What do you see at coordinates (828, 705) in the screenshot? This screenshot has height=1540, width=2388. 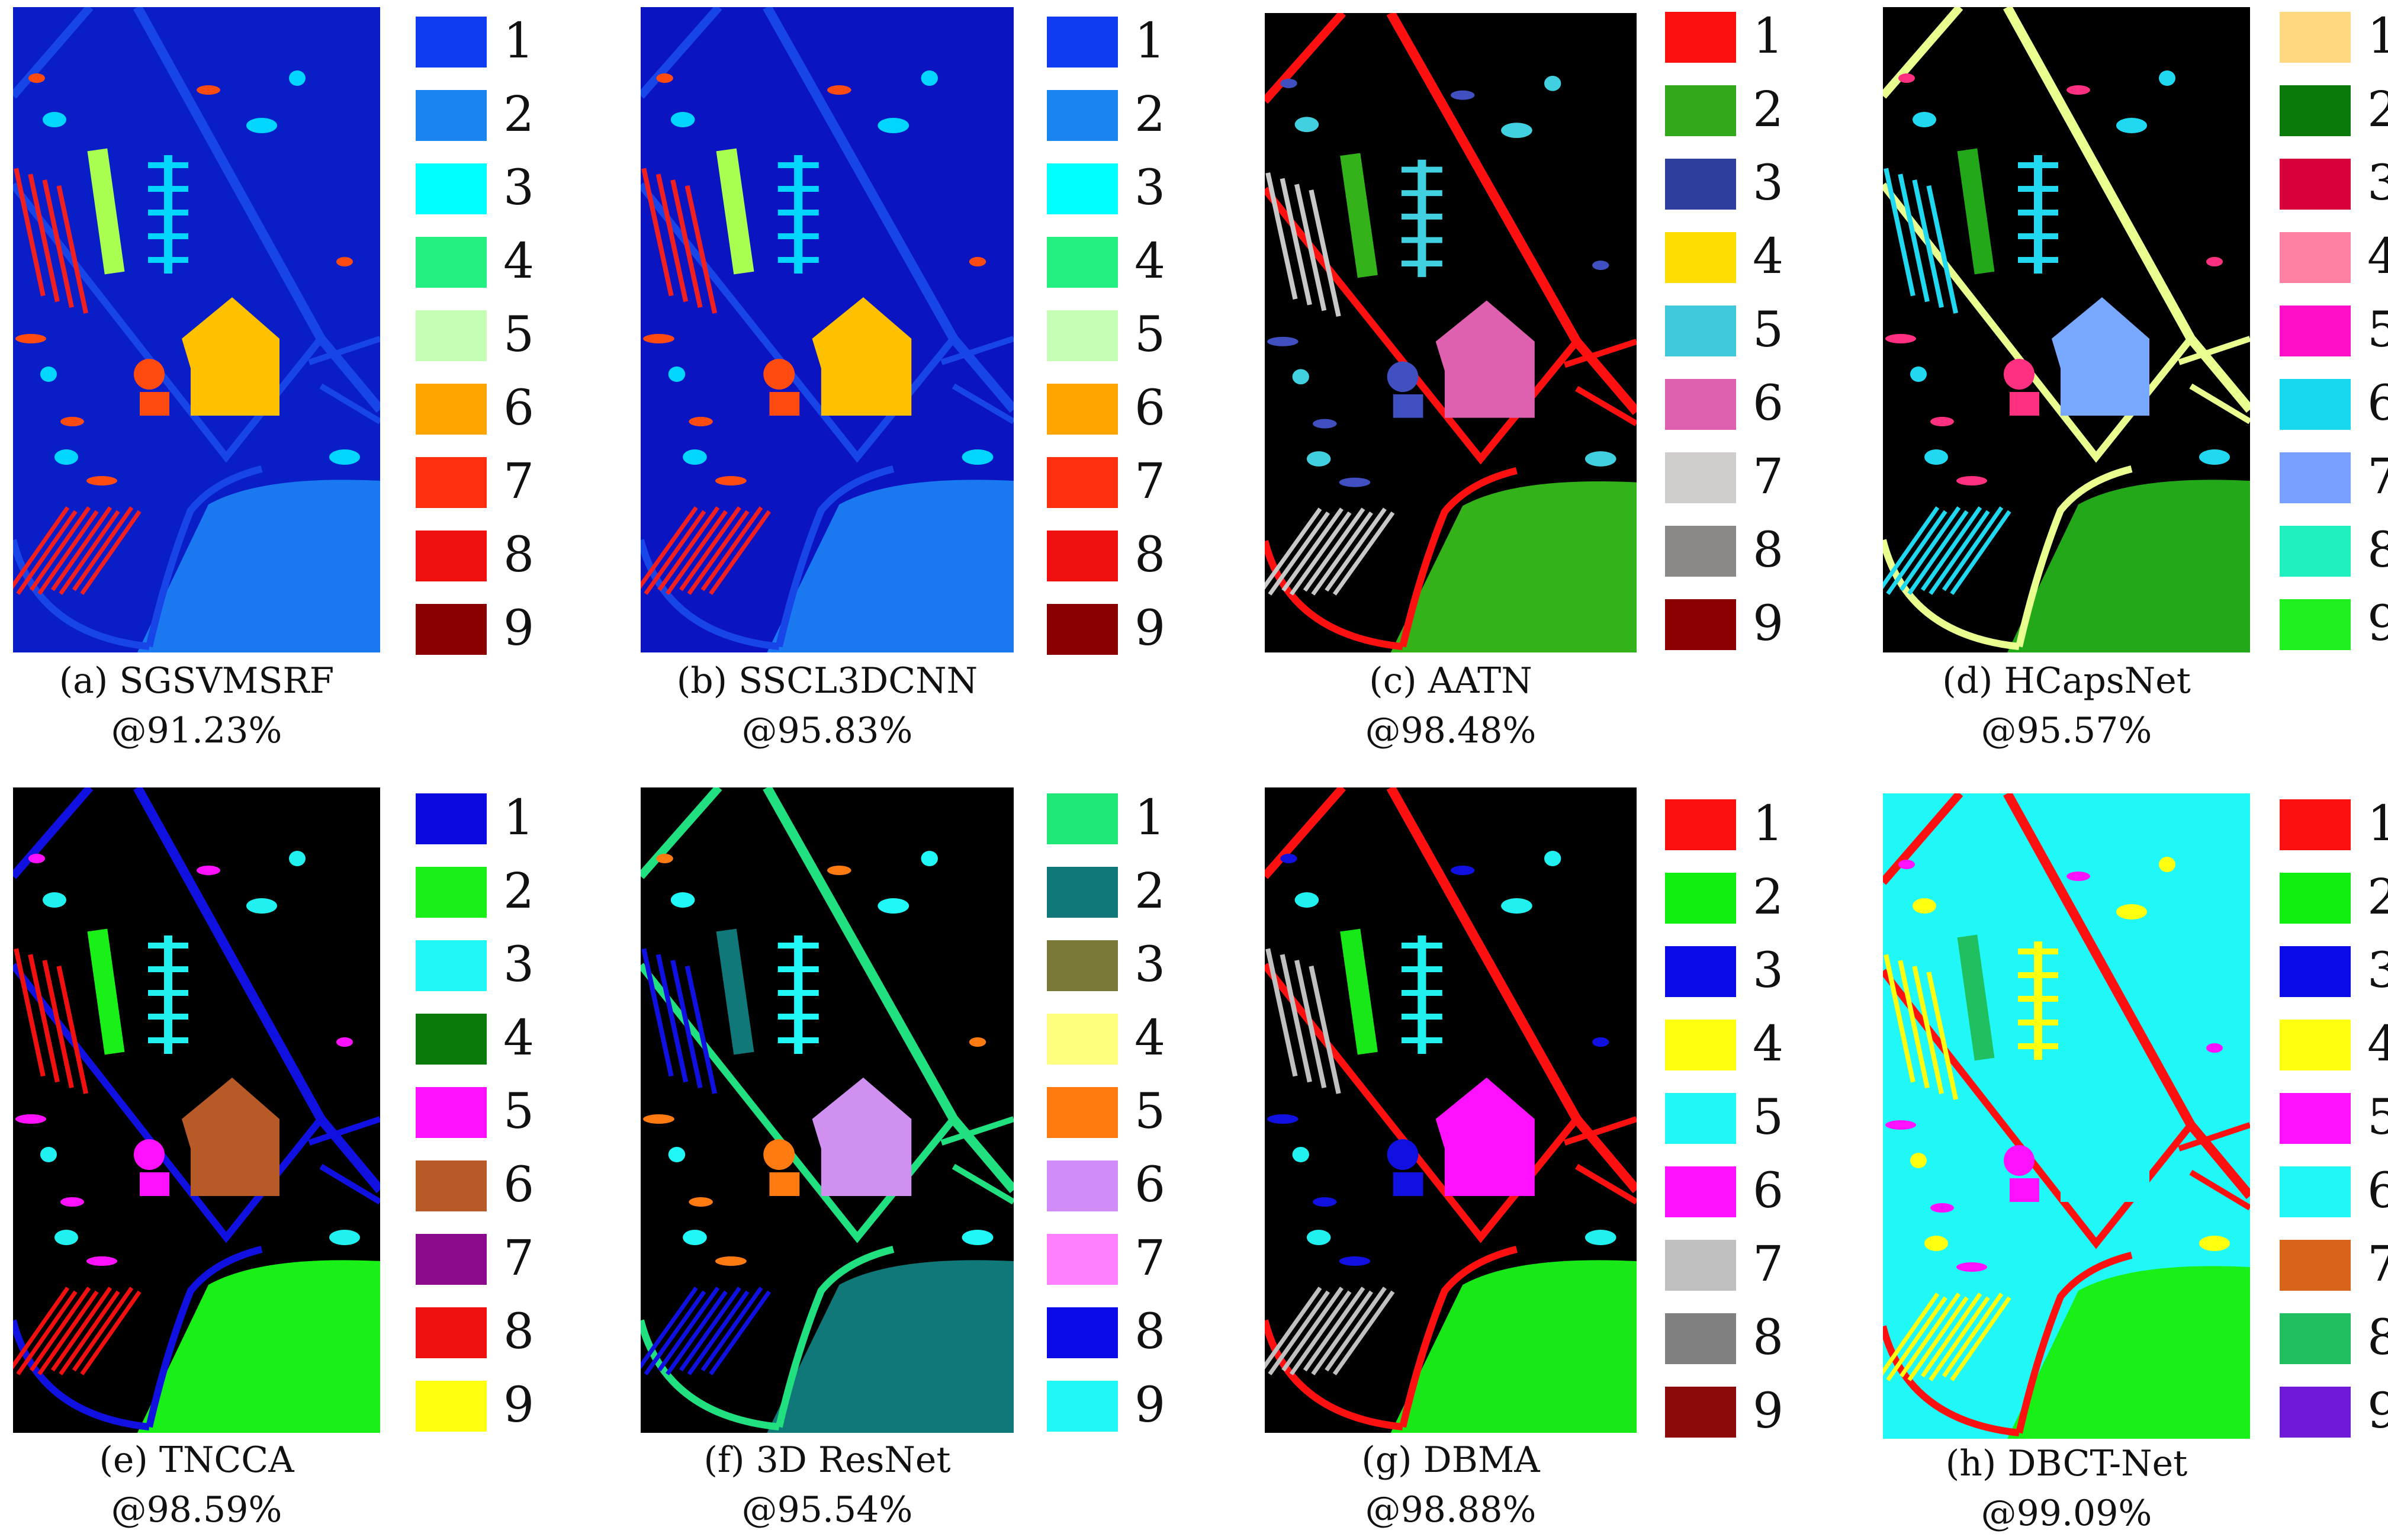 I see `panel-caption: (b) SSCL3DCNN @95.83%` at bounding box center [828, 705].